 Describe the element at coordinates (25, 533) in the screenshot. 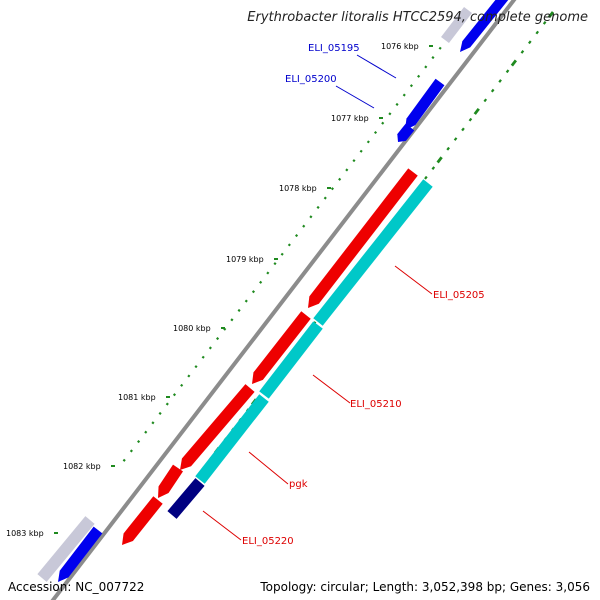

I see `scale-tick-label: 1083 kbp` at that location.